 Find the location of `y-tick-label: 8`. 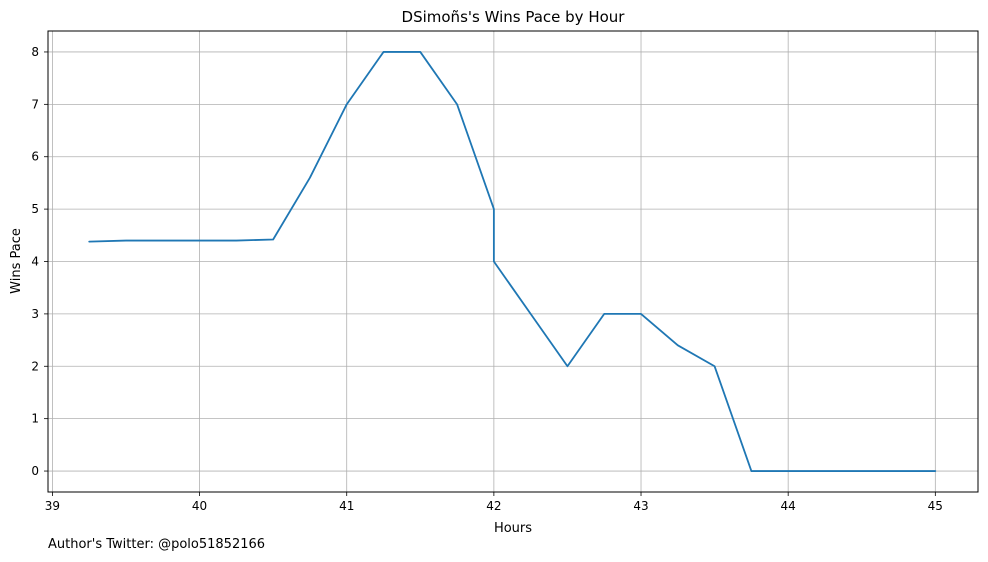

y-tick-label: 8 is located at coordinates (35, 52).